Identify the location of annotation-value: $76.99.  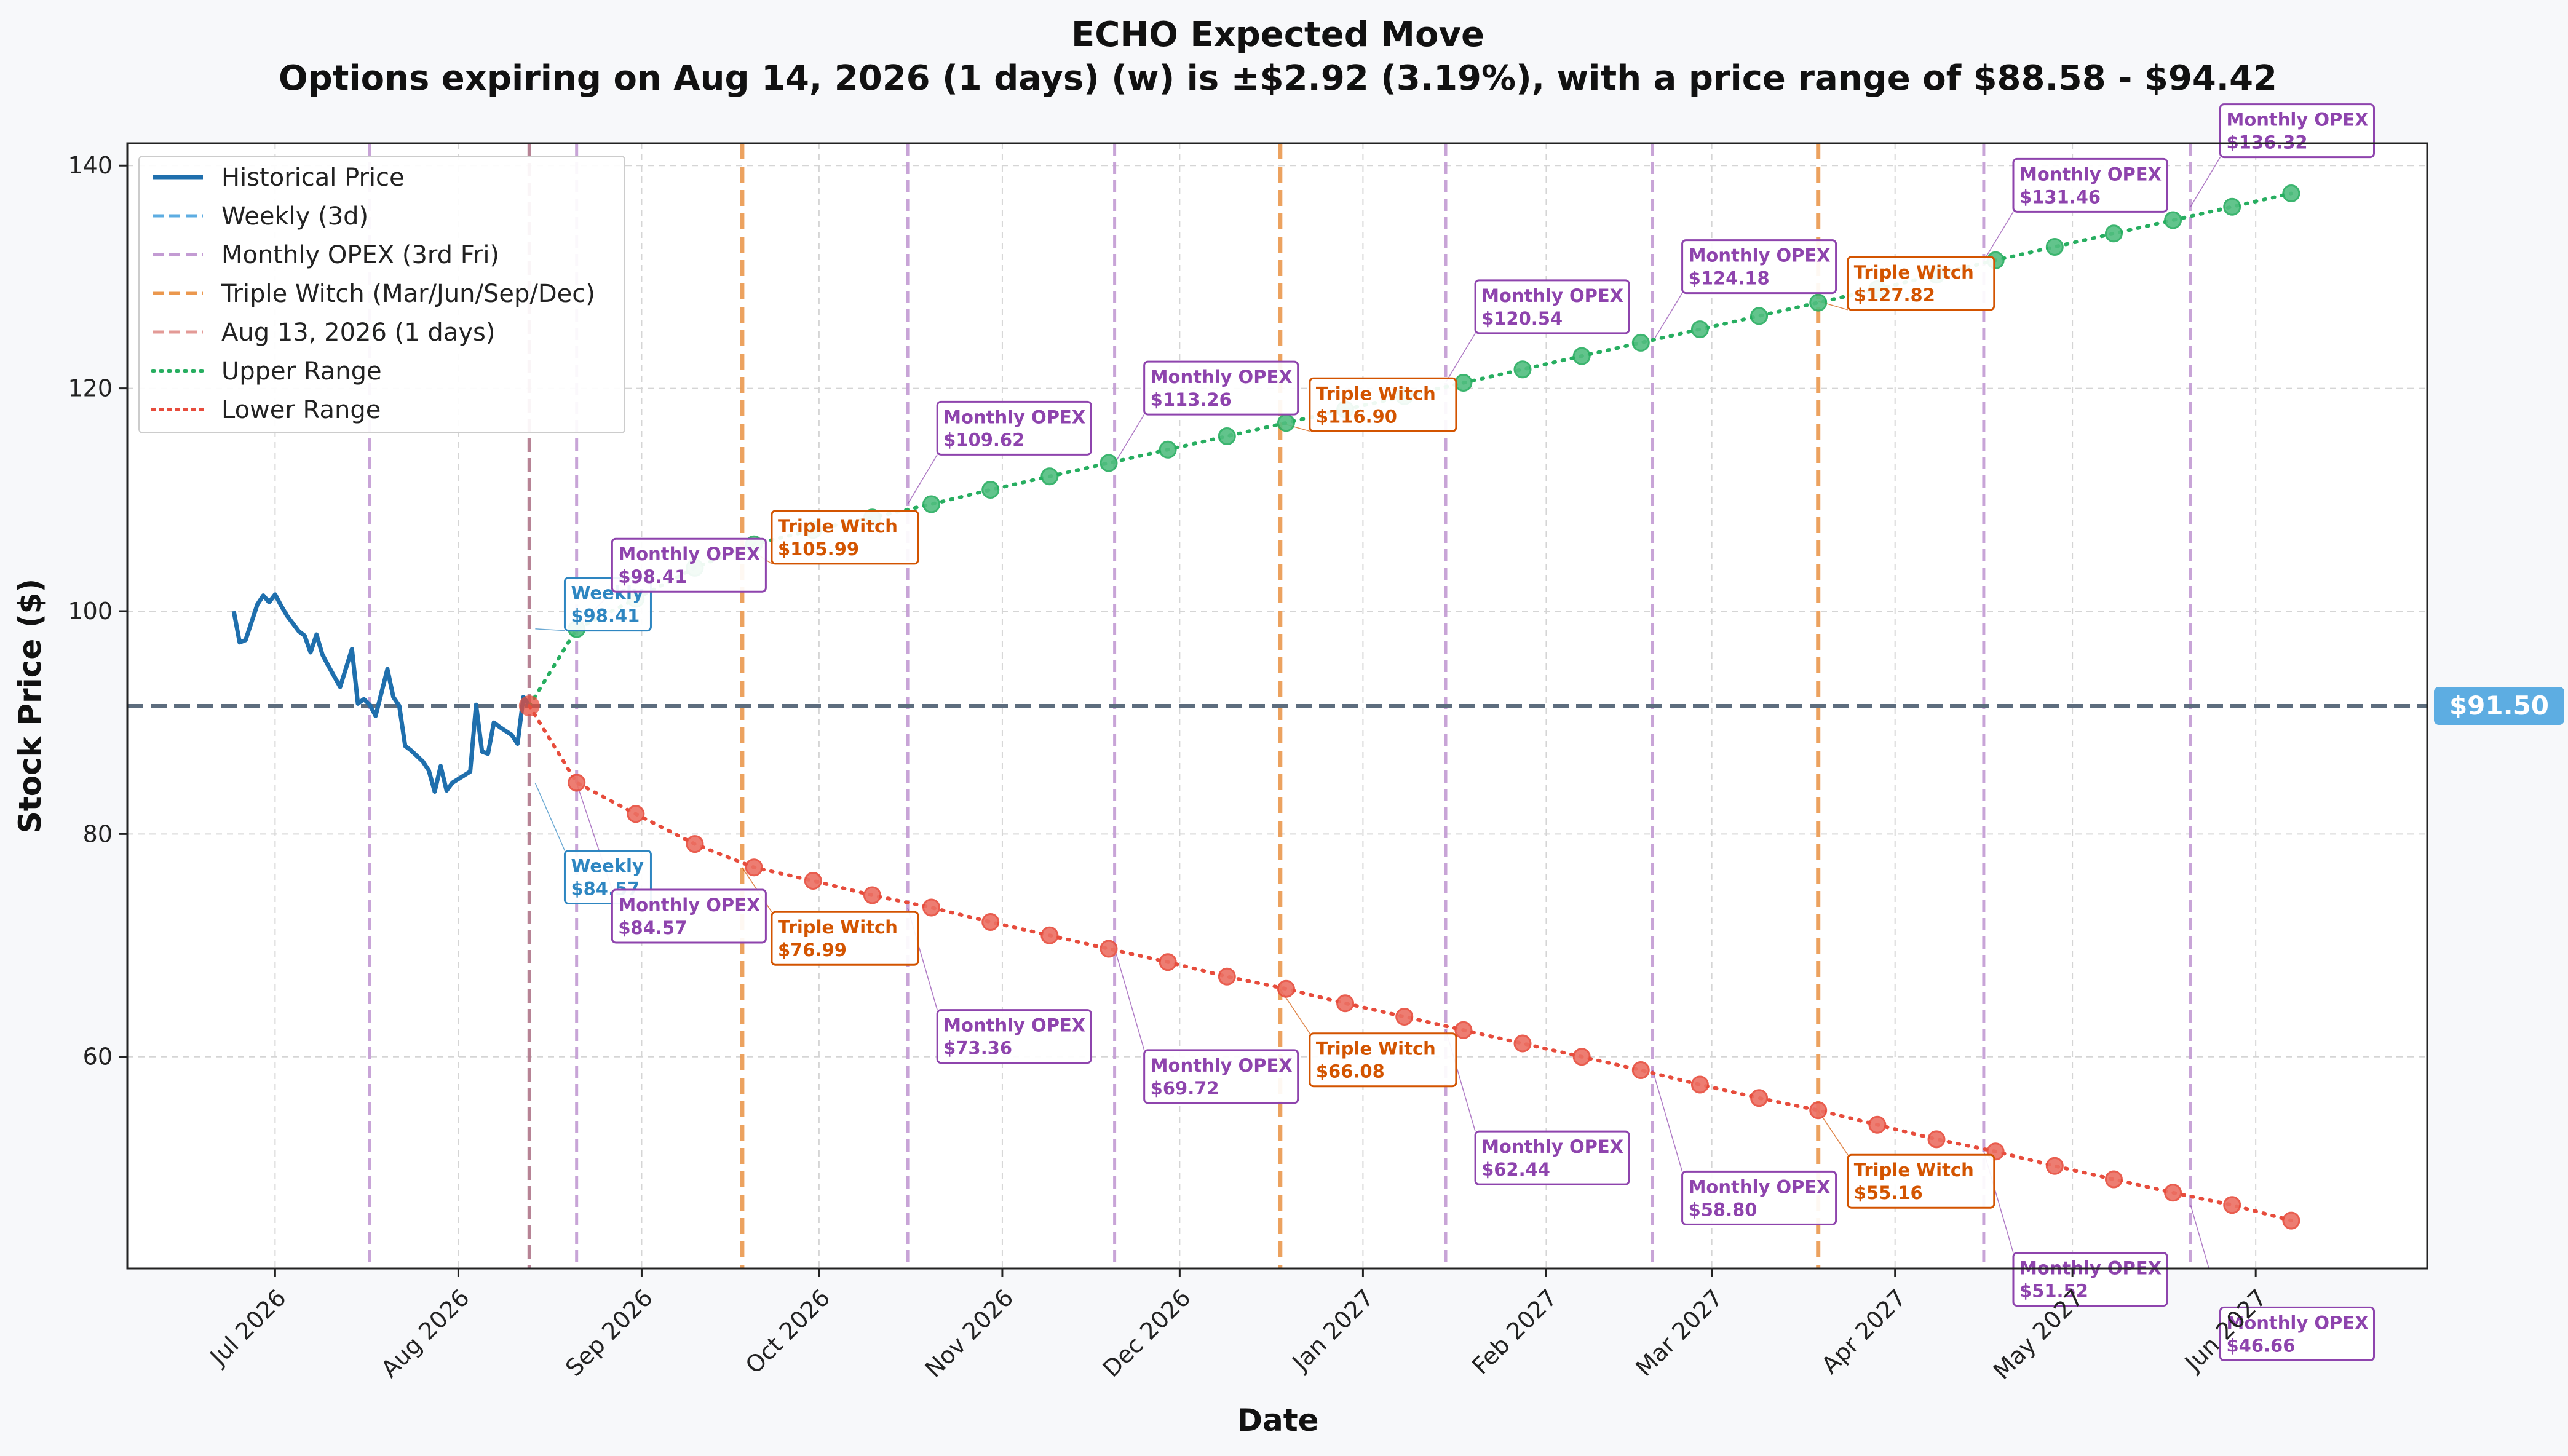
(812, 950).